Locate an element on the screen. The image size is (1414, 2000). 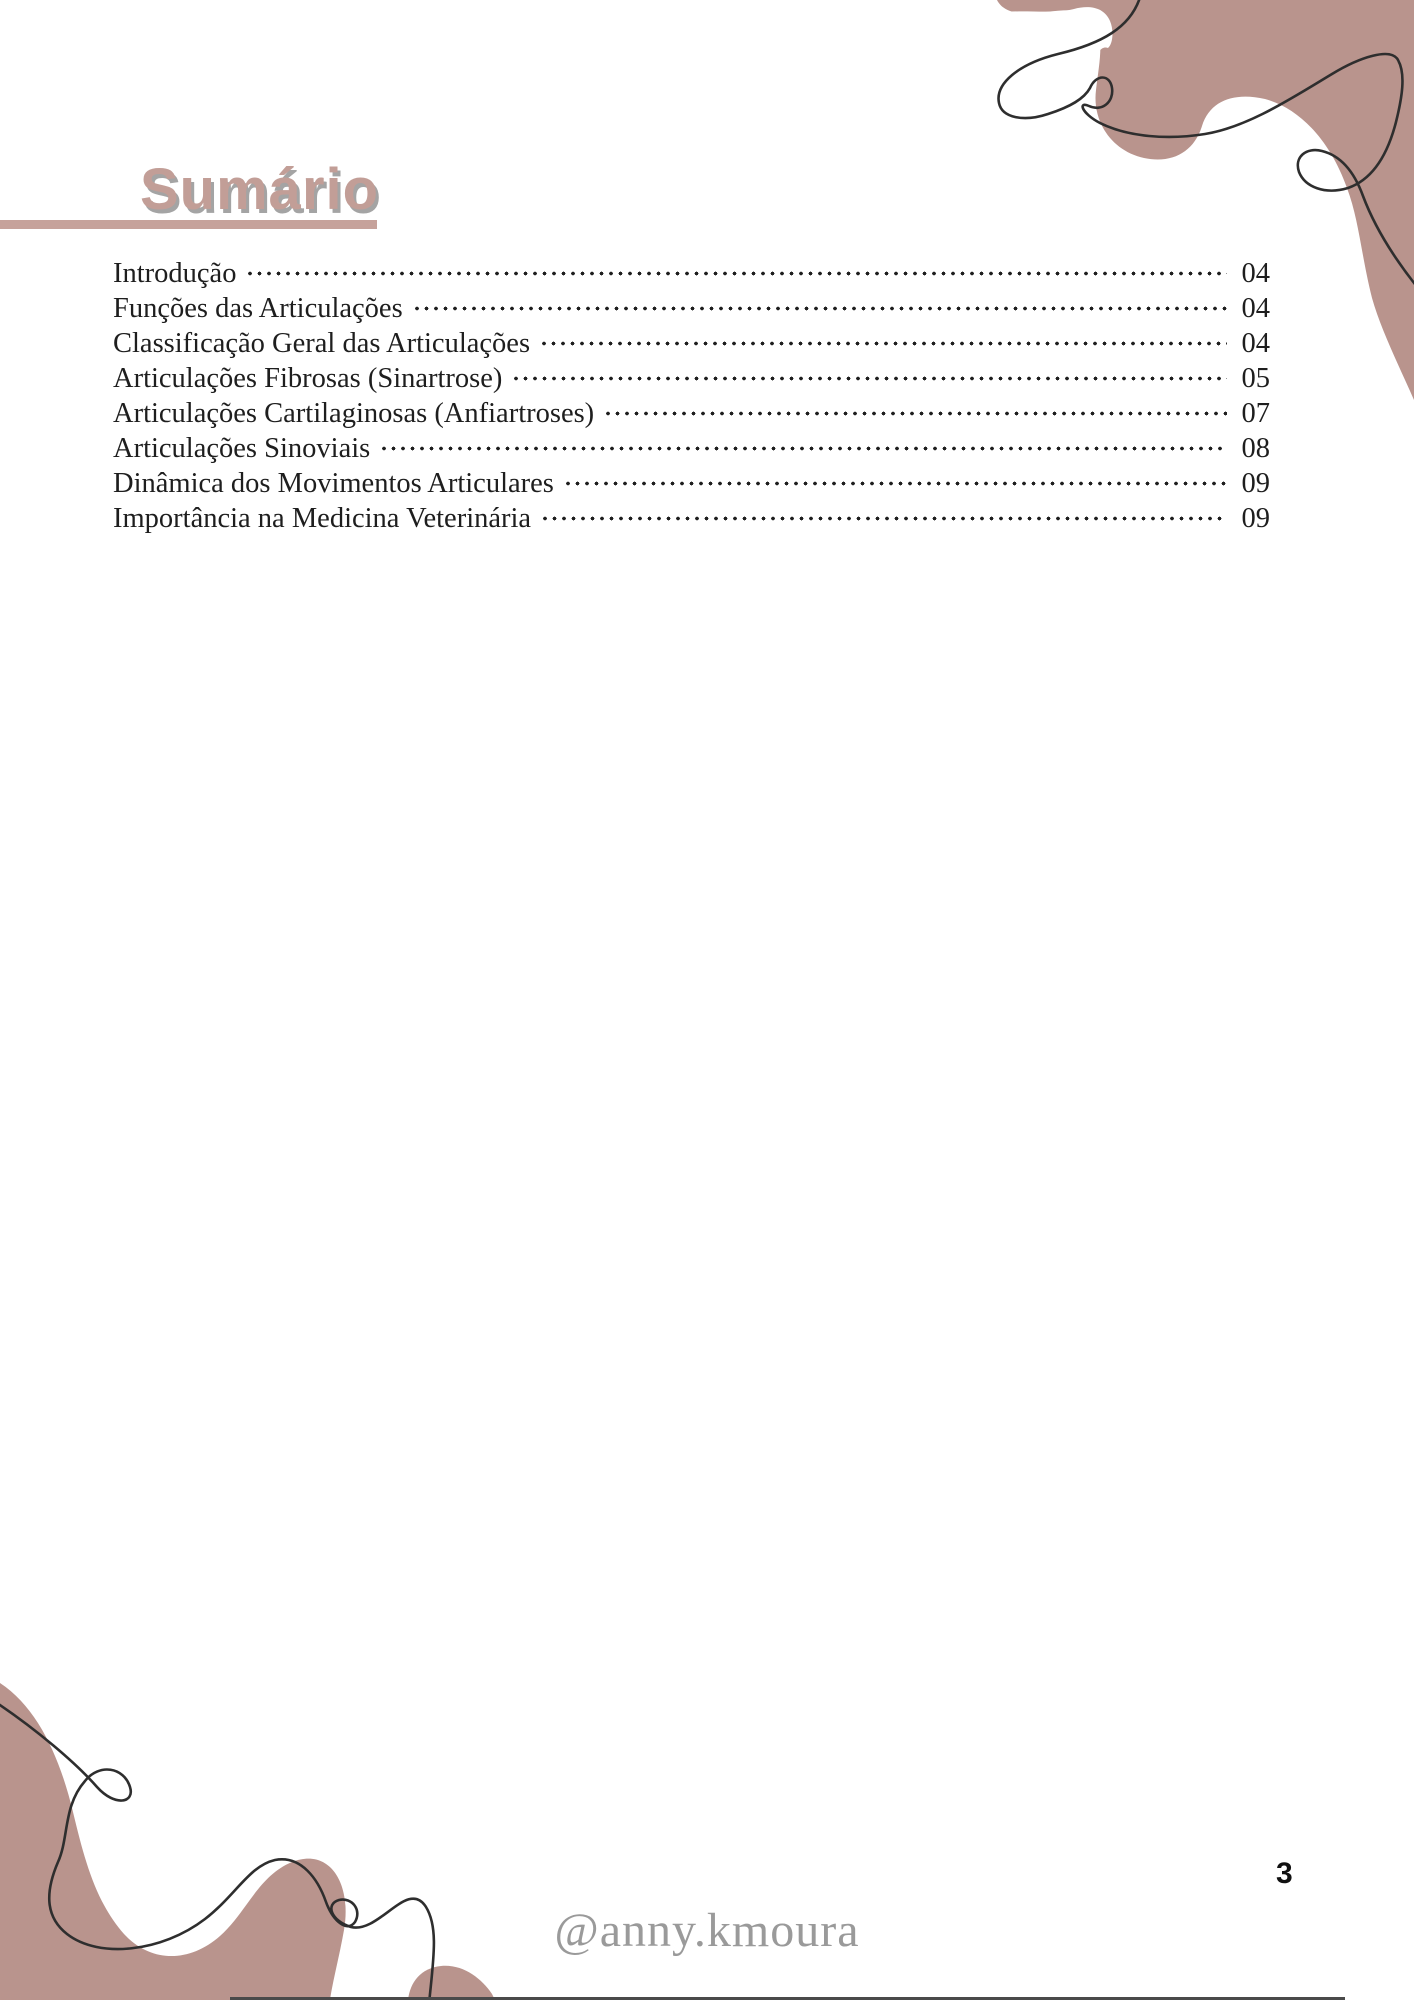
toc-entry: Importância na Medicina Veterinária 09 is located at coordinates (691, 513).